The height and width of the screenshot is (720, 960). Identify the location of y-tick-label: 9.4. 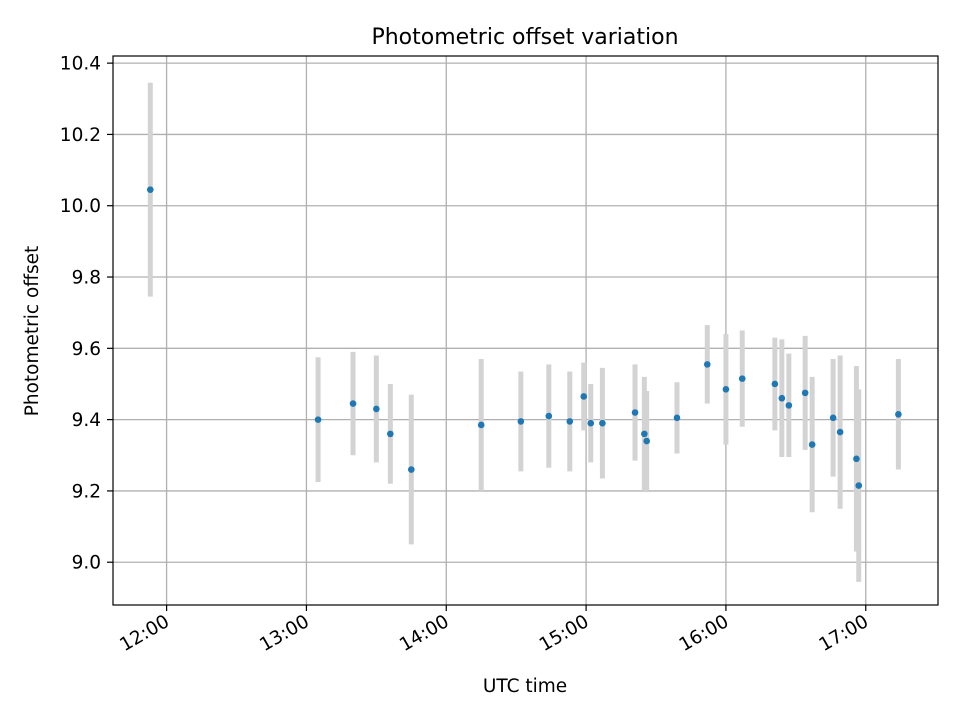
(86, 420).